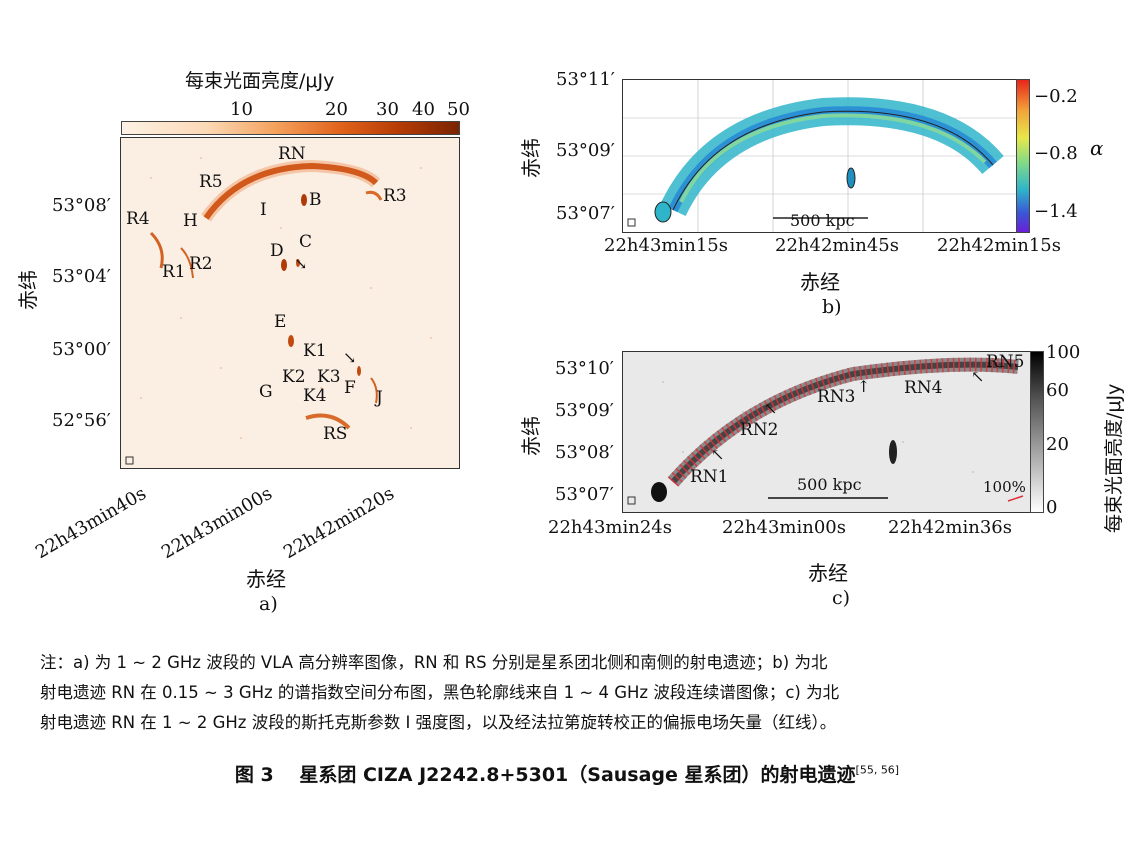  I want to click on label-RS: RS, so click(335, 434).